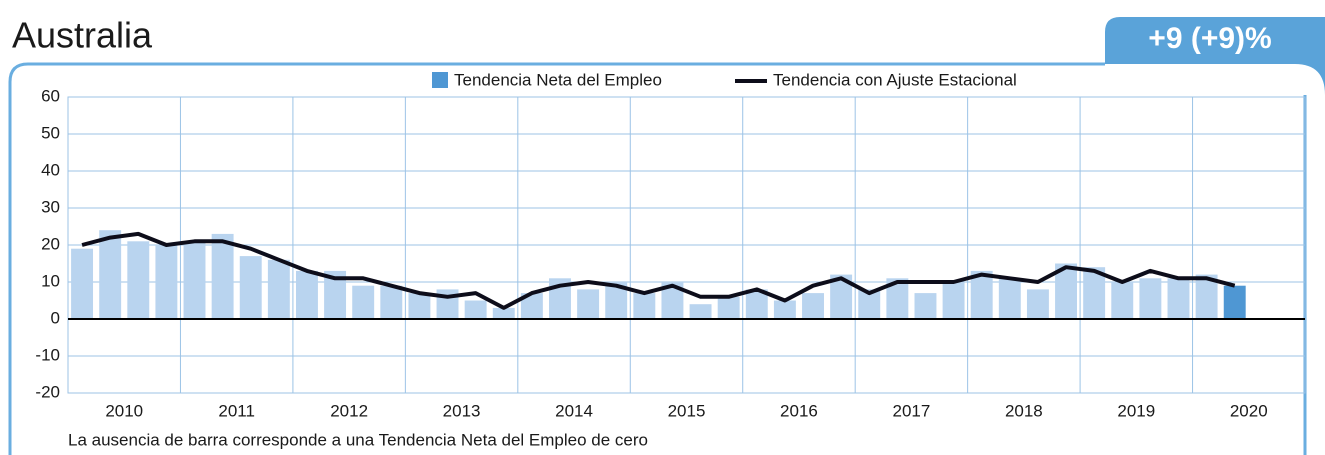  What do you see at coordinates (1209, 38) in the screenshot?
I see `badge: +9 (+9)%` at bounding box center [1209, 38].